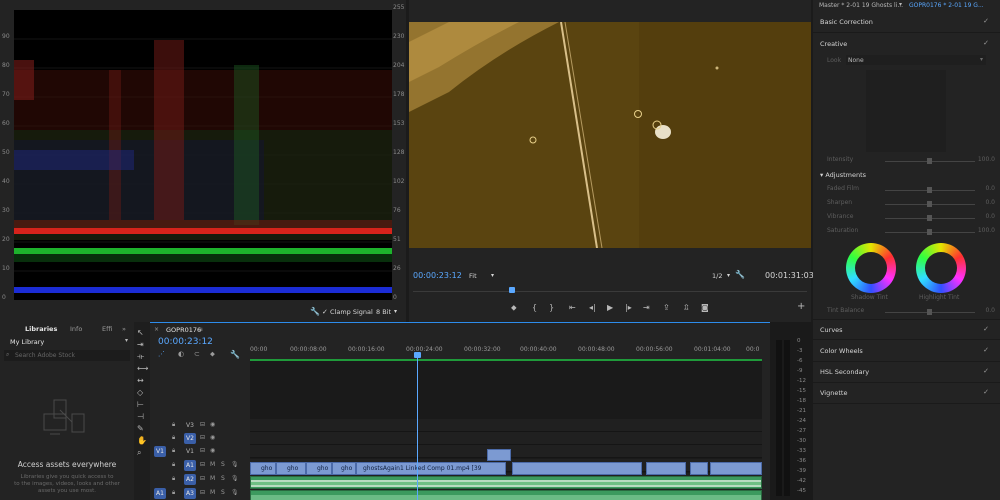 This screenshot has width=1000, height=500. What do you see at coordinates (190, 493) in the screenshot?
I see `track-name: A3` at bounding box center [190, 493].